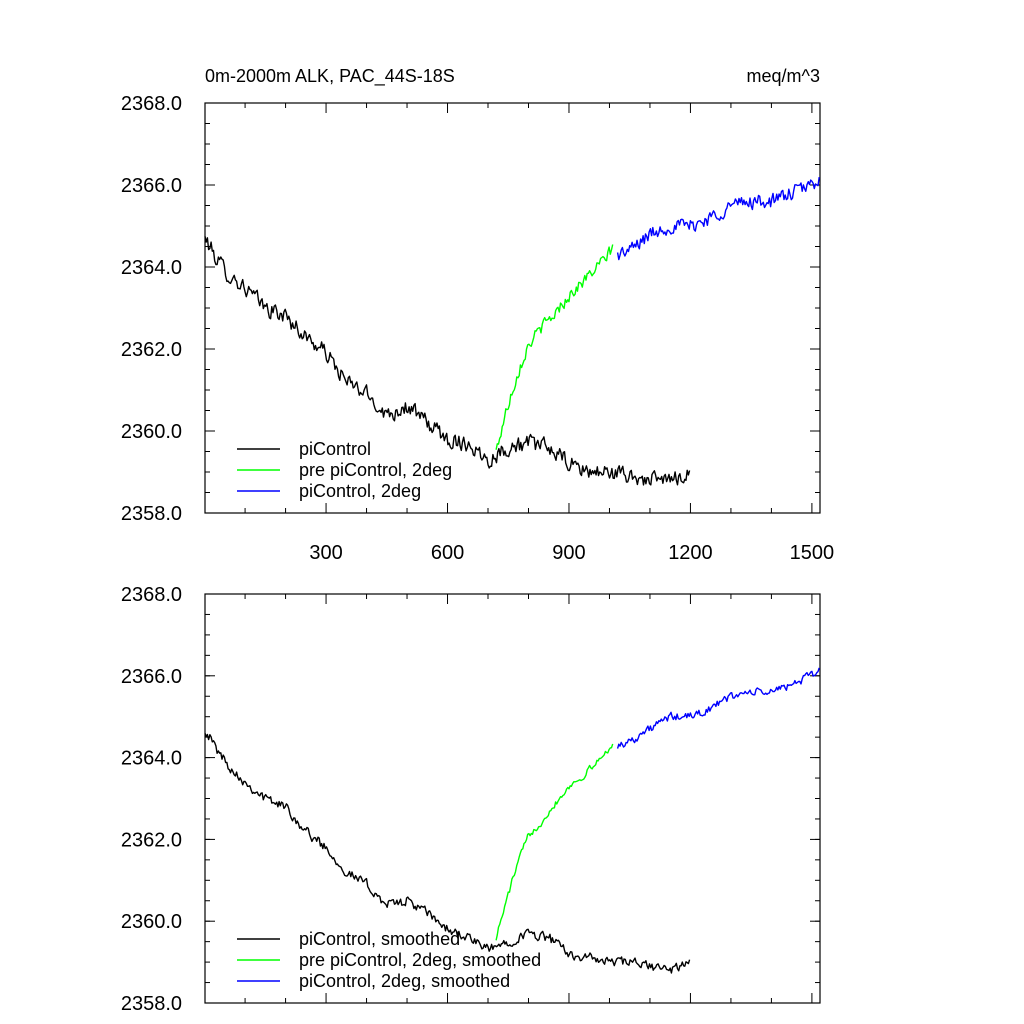  What do you see at coordinates (379, 939) in the screenshot?
I see `legend-label: piControl, smoothed` at bounding box center [379, 939].